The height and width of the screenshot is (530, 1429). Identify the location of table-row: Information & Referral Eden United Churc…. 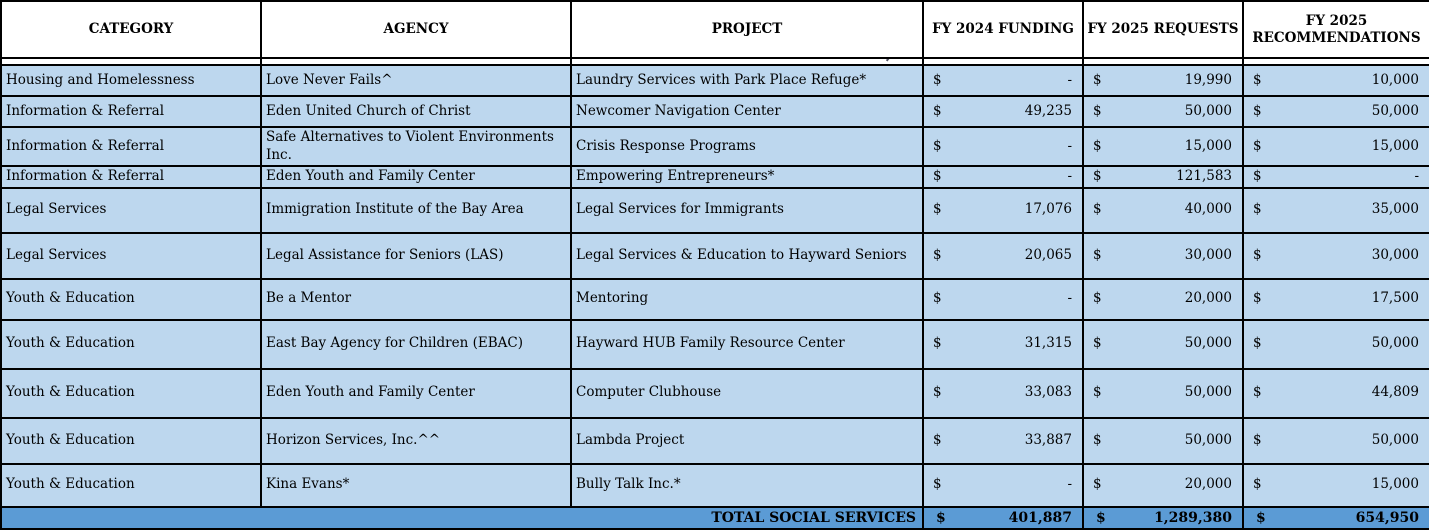
(714, 111).